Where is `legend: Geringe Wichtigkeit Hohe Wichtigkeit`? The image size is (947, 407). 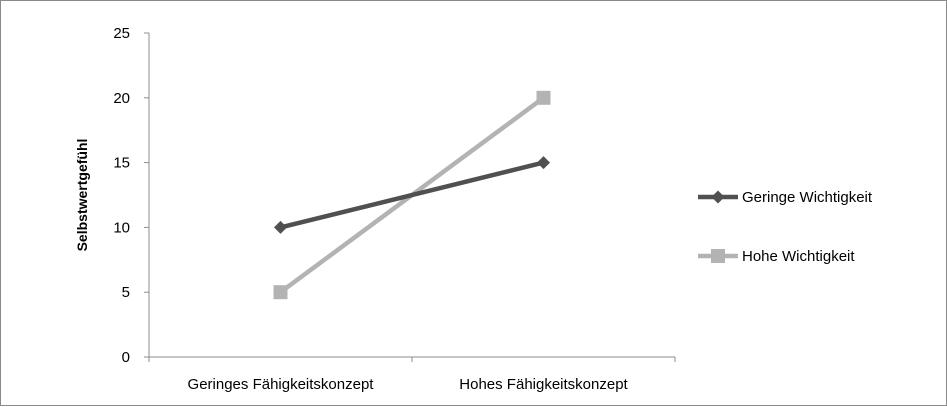 legend: Geringe Wichtigkeit Hohe Wichtigkeit is located at coordinates (785, 227).